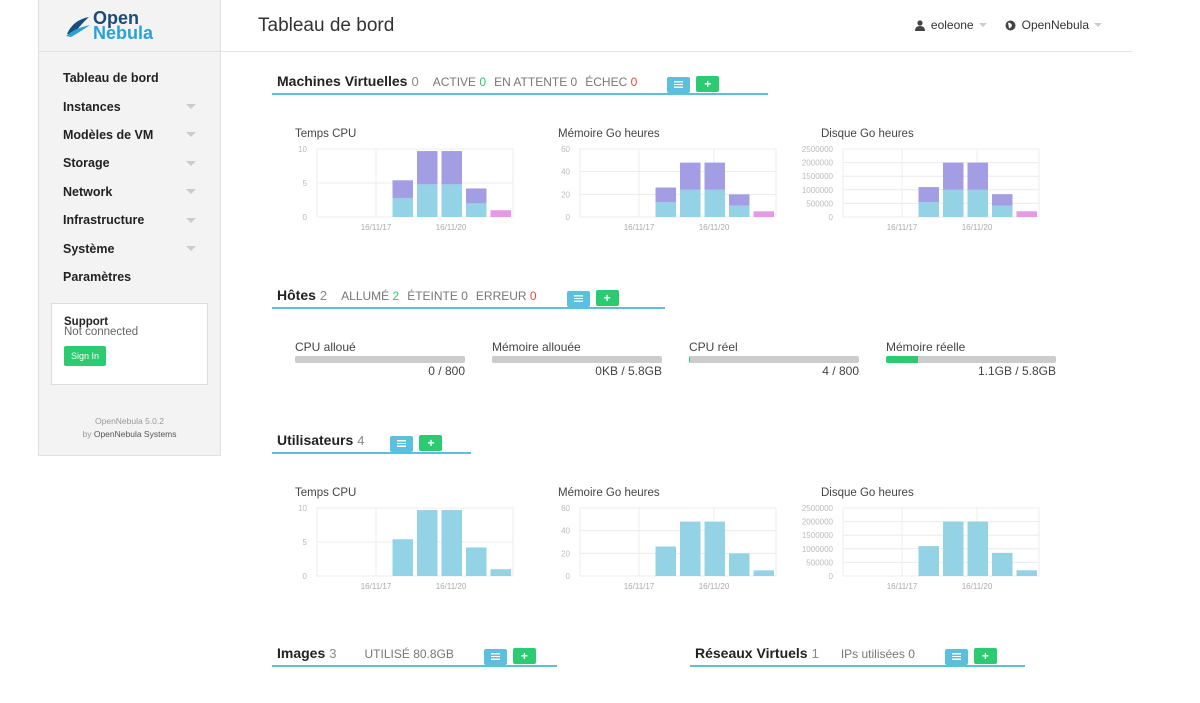 This screenshot has height=703, width=1200. I want to click on hosts-add-button: +, so click(607, 298).